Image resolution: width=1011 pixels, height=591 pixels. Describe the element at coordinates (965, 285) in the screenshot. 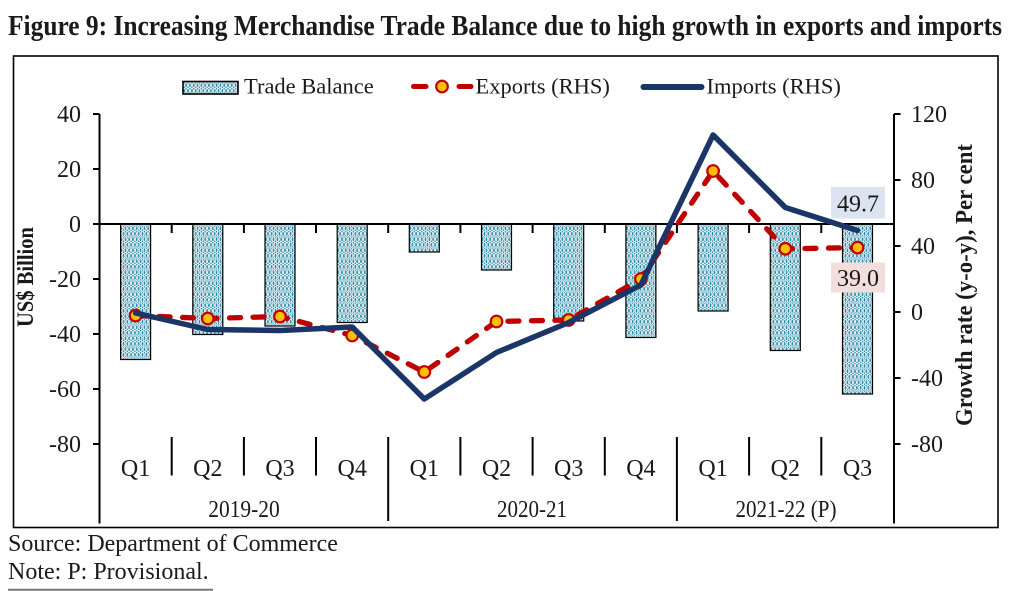

I see `svg-text: Growth rate (y-o-y), Per cent` at that location.